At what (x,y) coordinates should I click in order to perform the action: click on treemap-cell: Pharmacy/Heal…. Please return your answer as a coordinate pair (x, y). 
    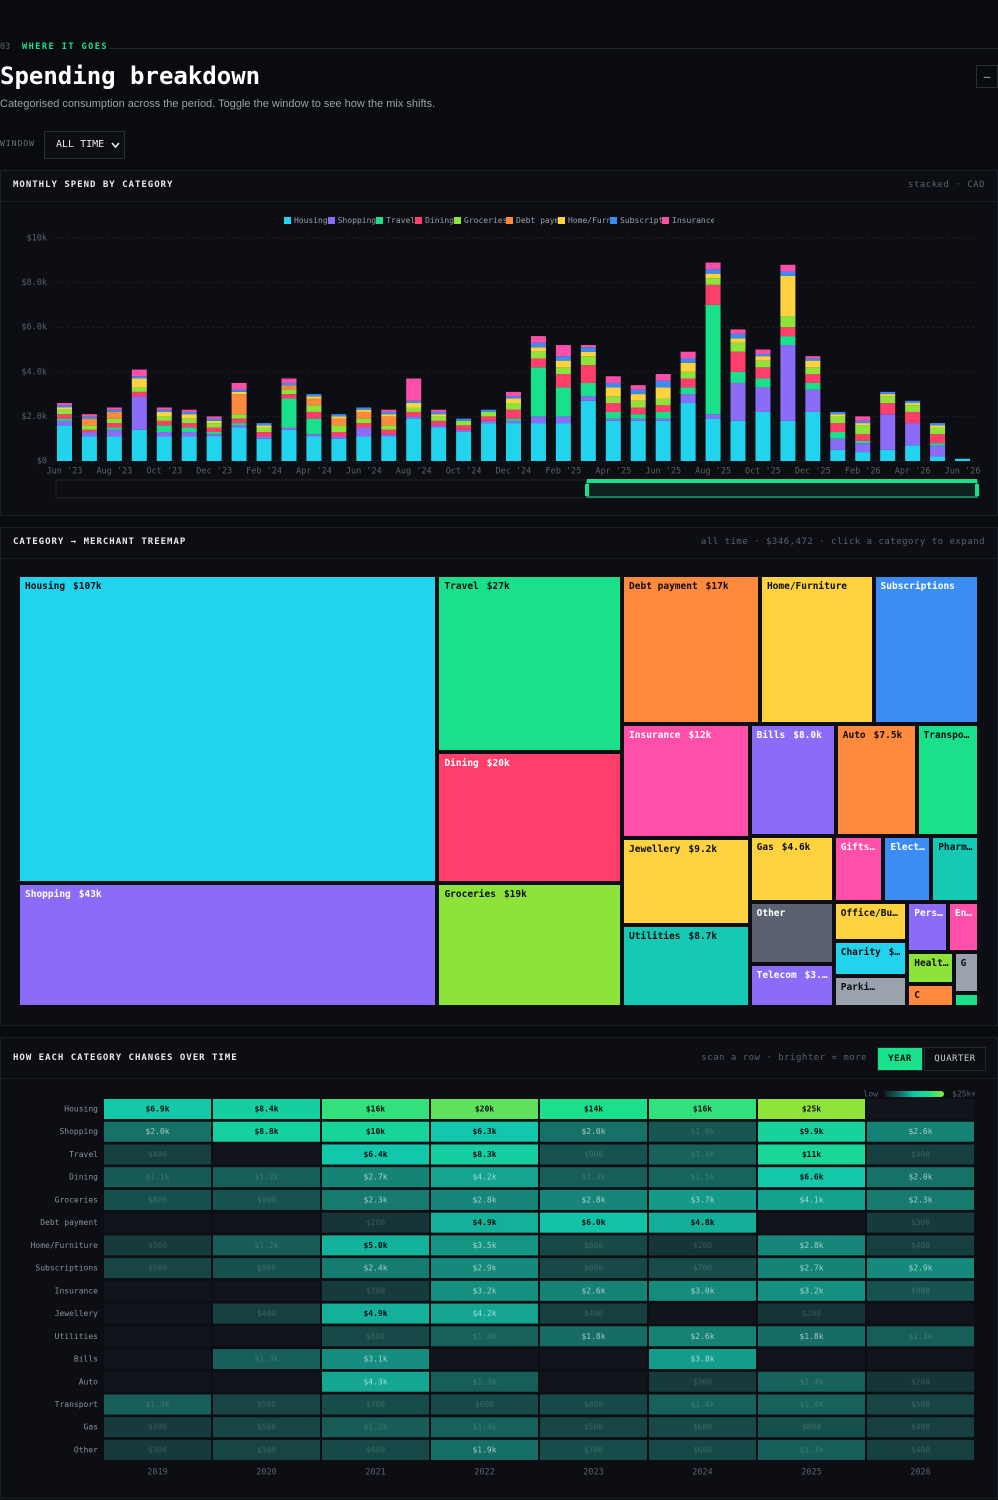
    Looking at the image, I should click on (955, 869).